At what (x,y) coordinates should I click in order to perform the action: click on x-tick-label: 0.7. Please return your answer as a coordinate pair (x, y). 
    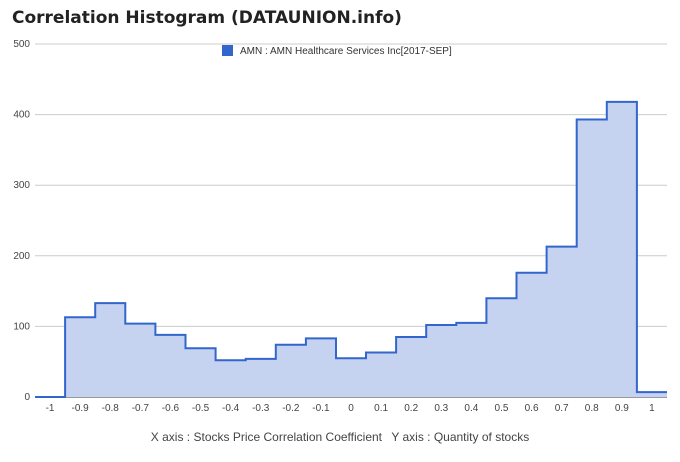
    Looking at the image, I should click on (562, 408).